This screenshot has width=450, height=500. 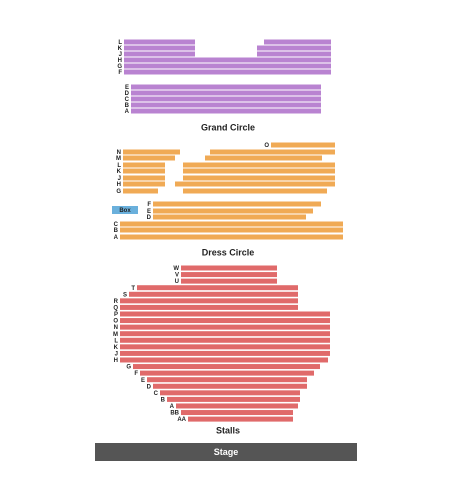 What do you see at coordinates (228, 430) in the screenshot?
I see `section-title: Stalls` at bounding box center [228, 430].